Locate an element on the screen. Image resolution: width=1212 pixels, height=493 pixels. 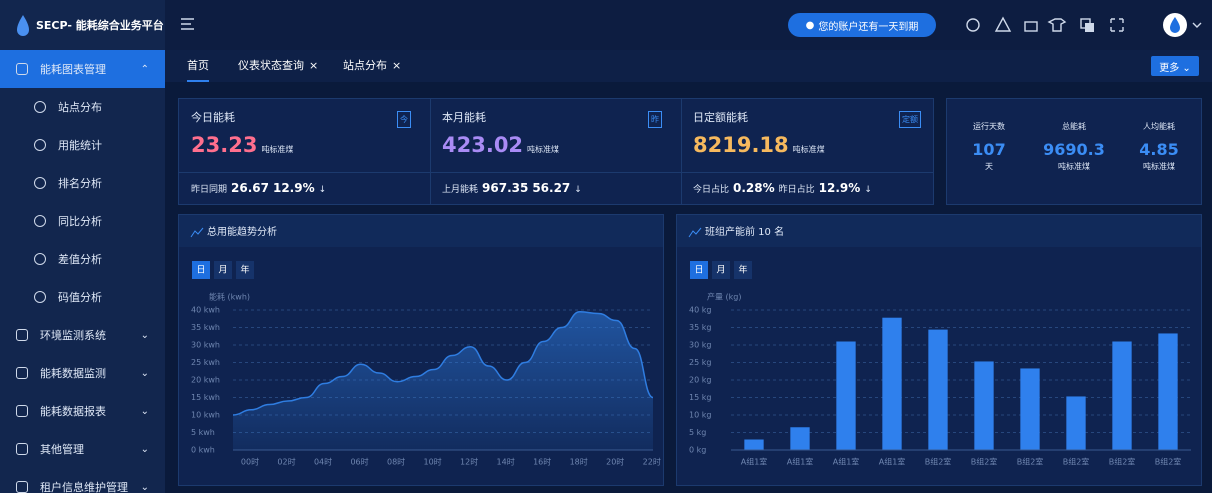
y-axis-label: 能耗 (kwh) is located at coordinates (229, 297).